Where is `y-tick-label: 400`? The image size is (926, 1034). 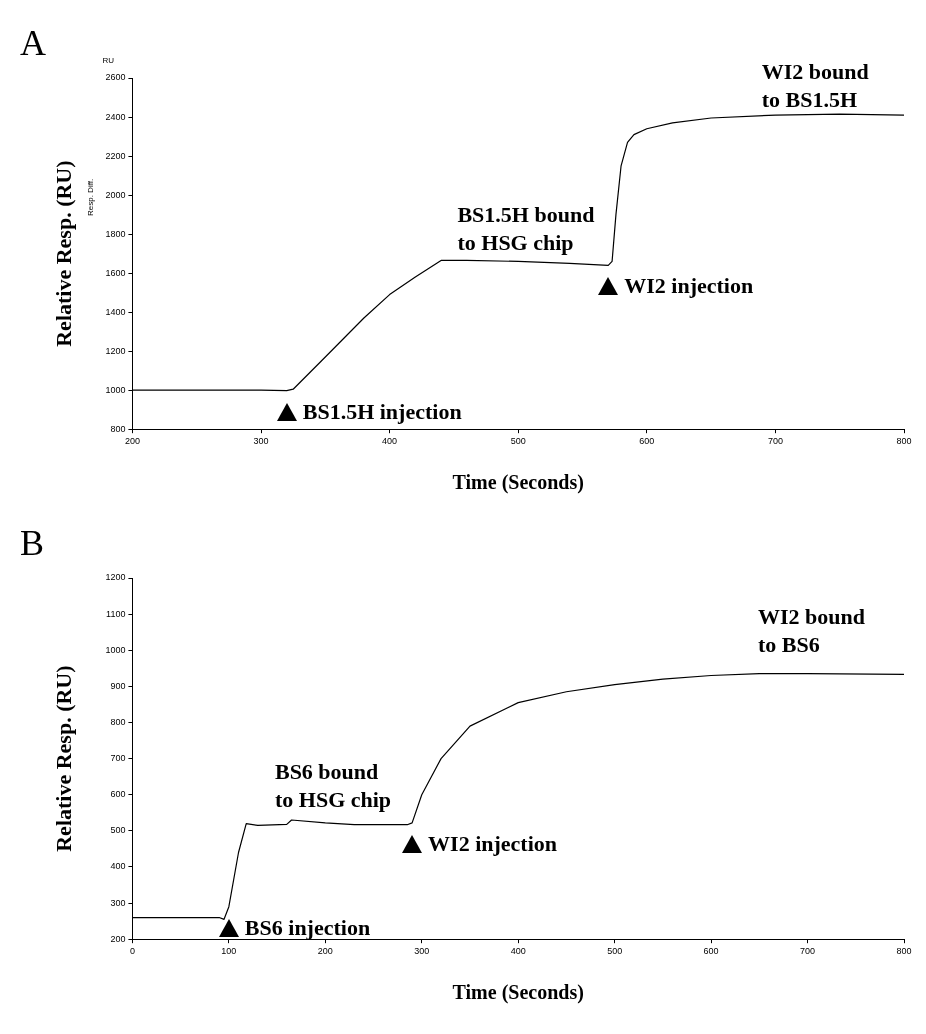
y-tick-label: 400 is located at coordinates (118, 866).